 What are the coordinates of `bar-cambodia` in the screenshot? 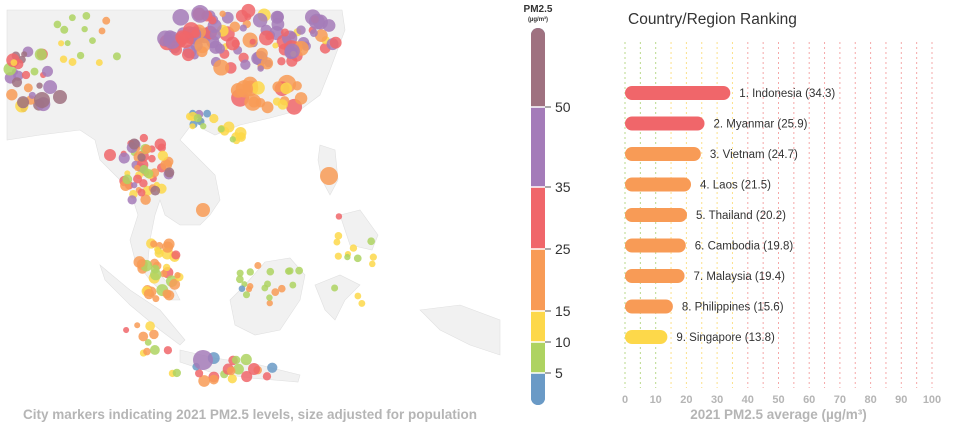 It's located at (655, 245).